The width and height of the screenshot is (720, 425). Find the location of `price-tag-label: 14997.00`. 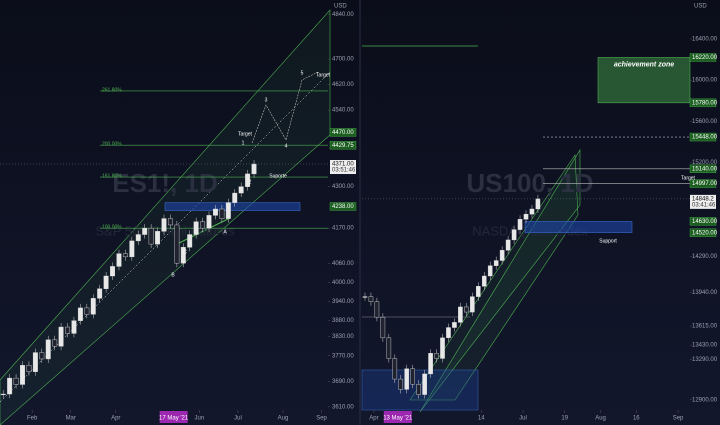

price-tag-label: 14997.00 is located at coordinates (705, 184).